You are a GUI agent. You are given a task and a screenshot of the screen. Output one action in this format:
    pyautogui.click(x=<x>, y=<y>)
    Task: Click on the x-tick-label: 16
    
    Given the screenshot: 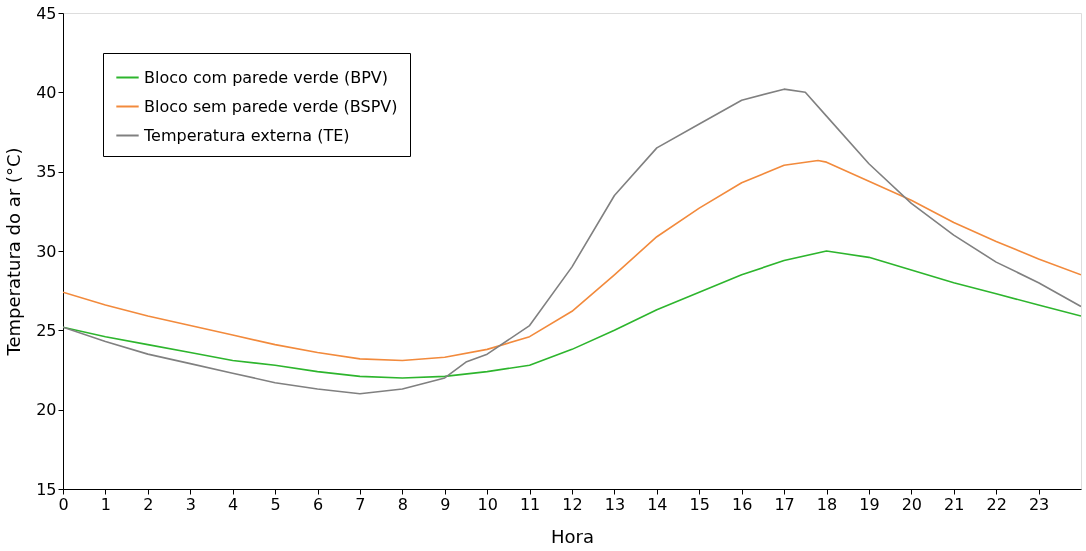 What is the action you would take?
    pyautogui.click(x=742, y=504)
    